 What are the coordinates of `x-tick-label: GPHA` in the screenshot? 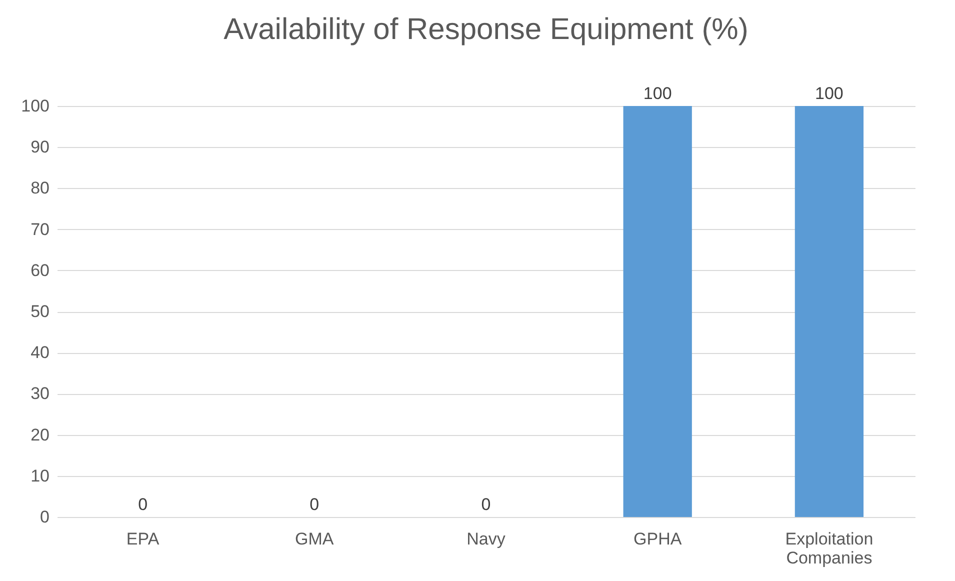 It's located at (658, 539).